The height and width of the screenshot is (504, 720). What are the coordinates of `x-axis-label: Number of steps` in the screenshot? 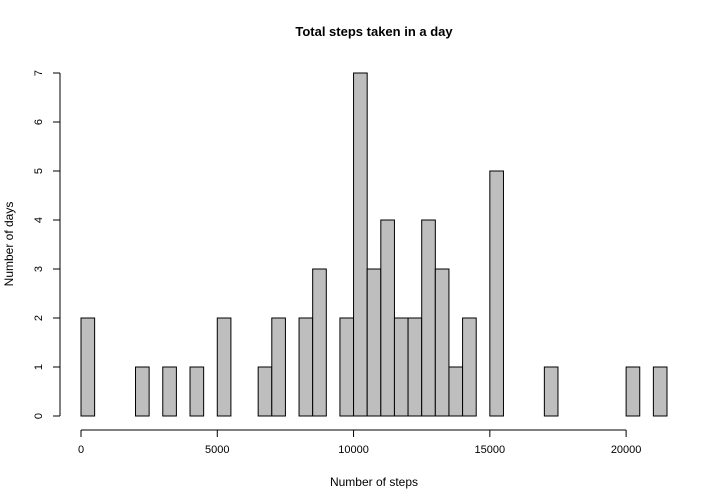 It's located at (374, 482).